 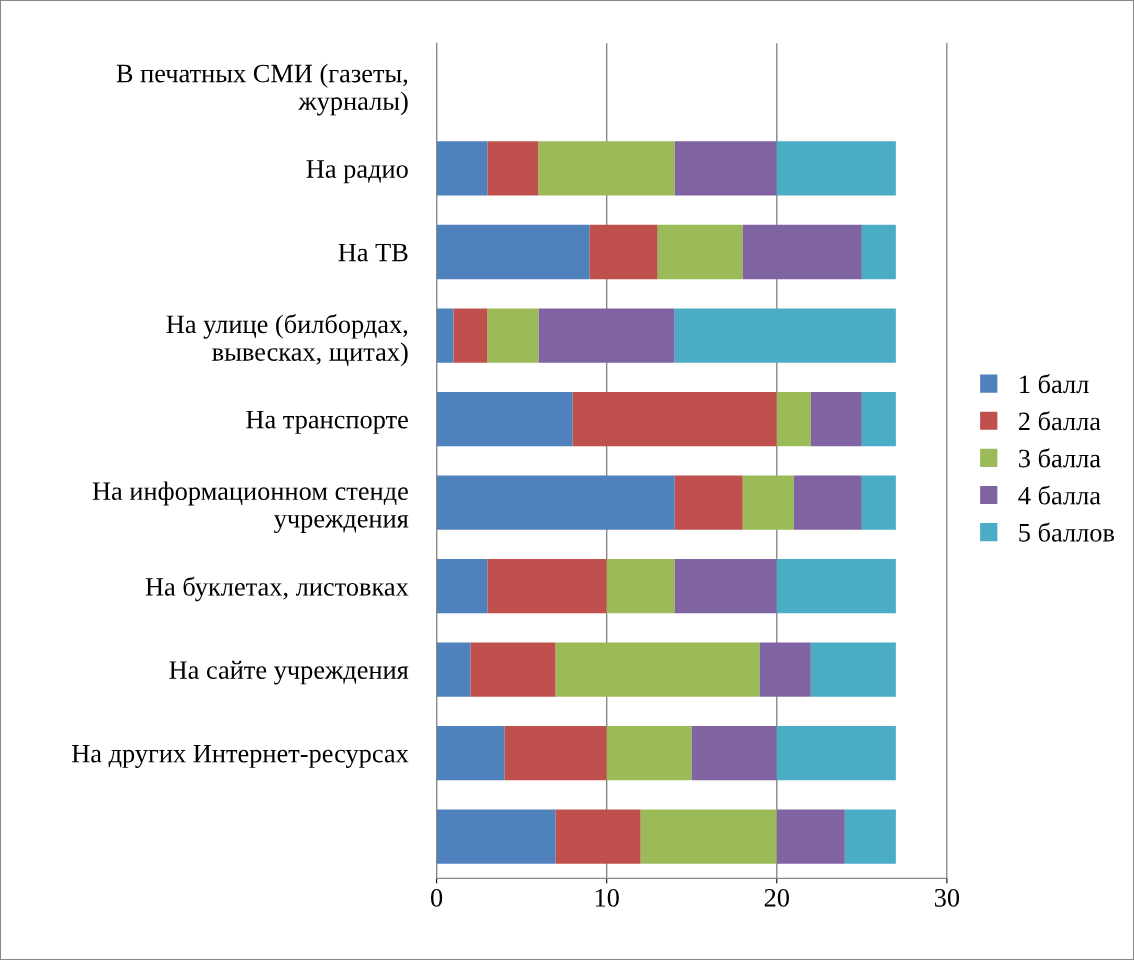 I want to click on y-tick-label: На радио, so click(x=357, y=172).